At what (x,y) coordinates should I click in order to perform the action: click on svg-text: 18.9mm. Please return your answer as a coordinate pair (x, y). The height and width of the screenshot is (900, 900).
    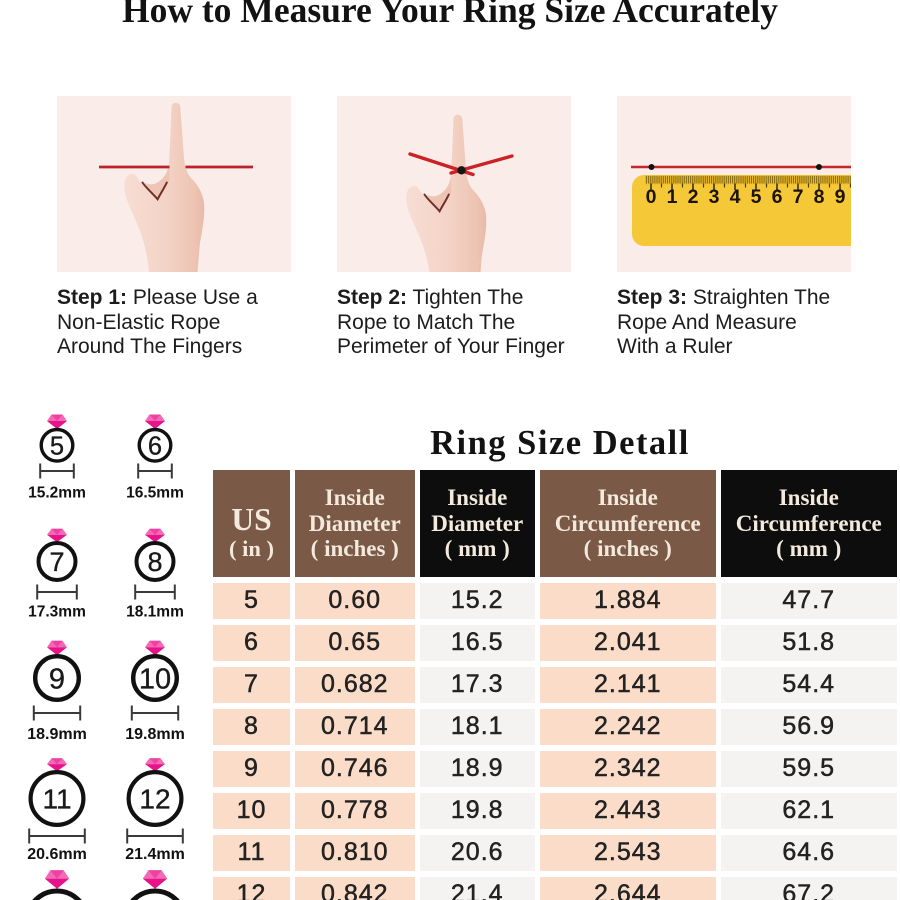
    Looking at the image, I should click on (57, 734).